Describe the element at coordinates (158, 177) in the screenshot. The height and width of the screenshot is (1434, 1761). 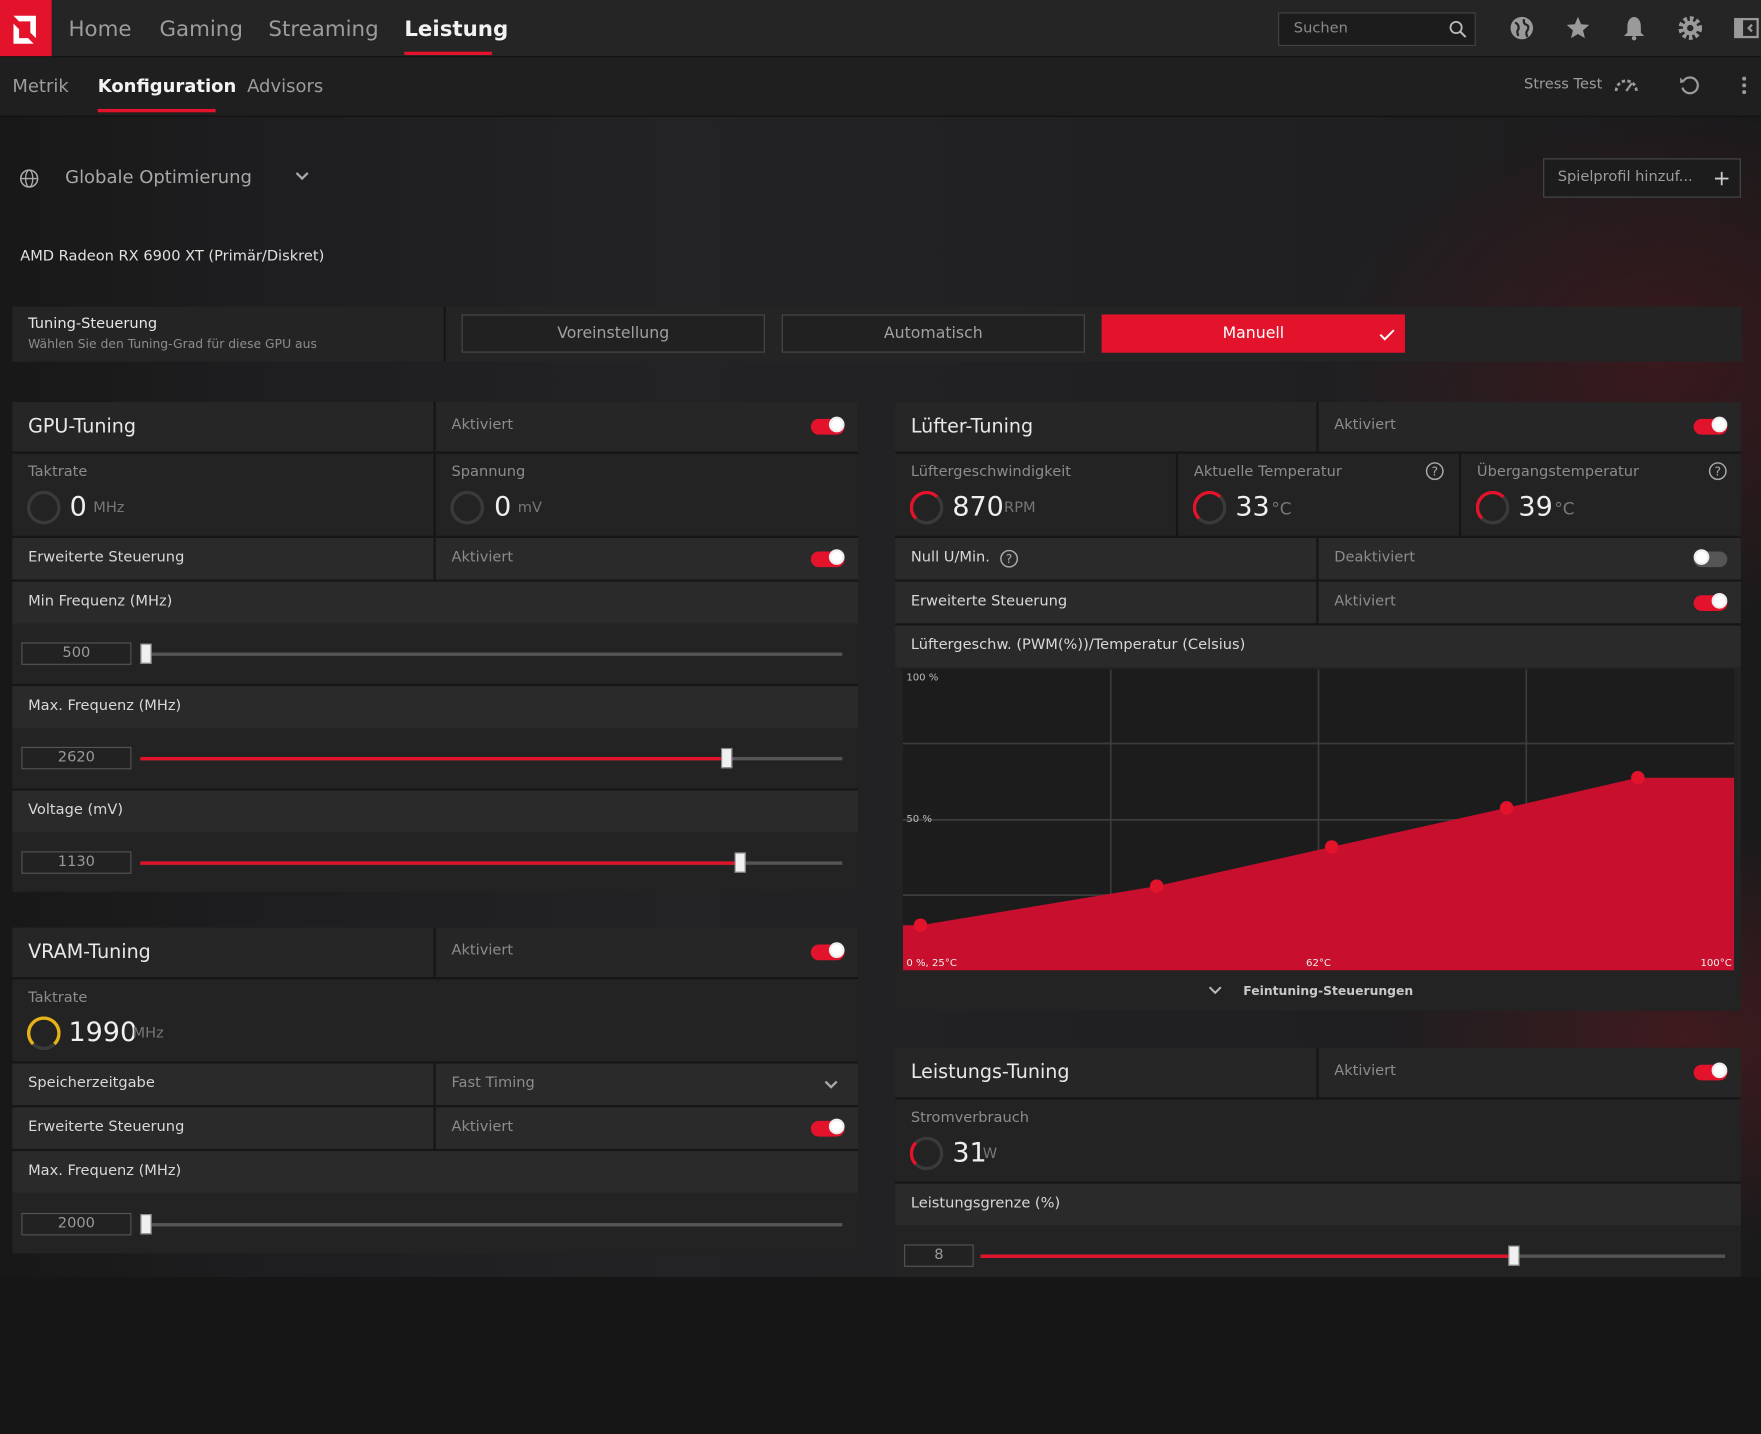
I see `profile-dropdown: Globale Optimierung` at that location.